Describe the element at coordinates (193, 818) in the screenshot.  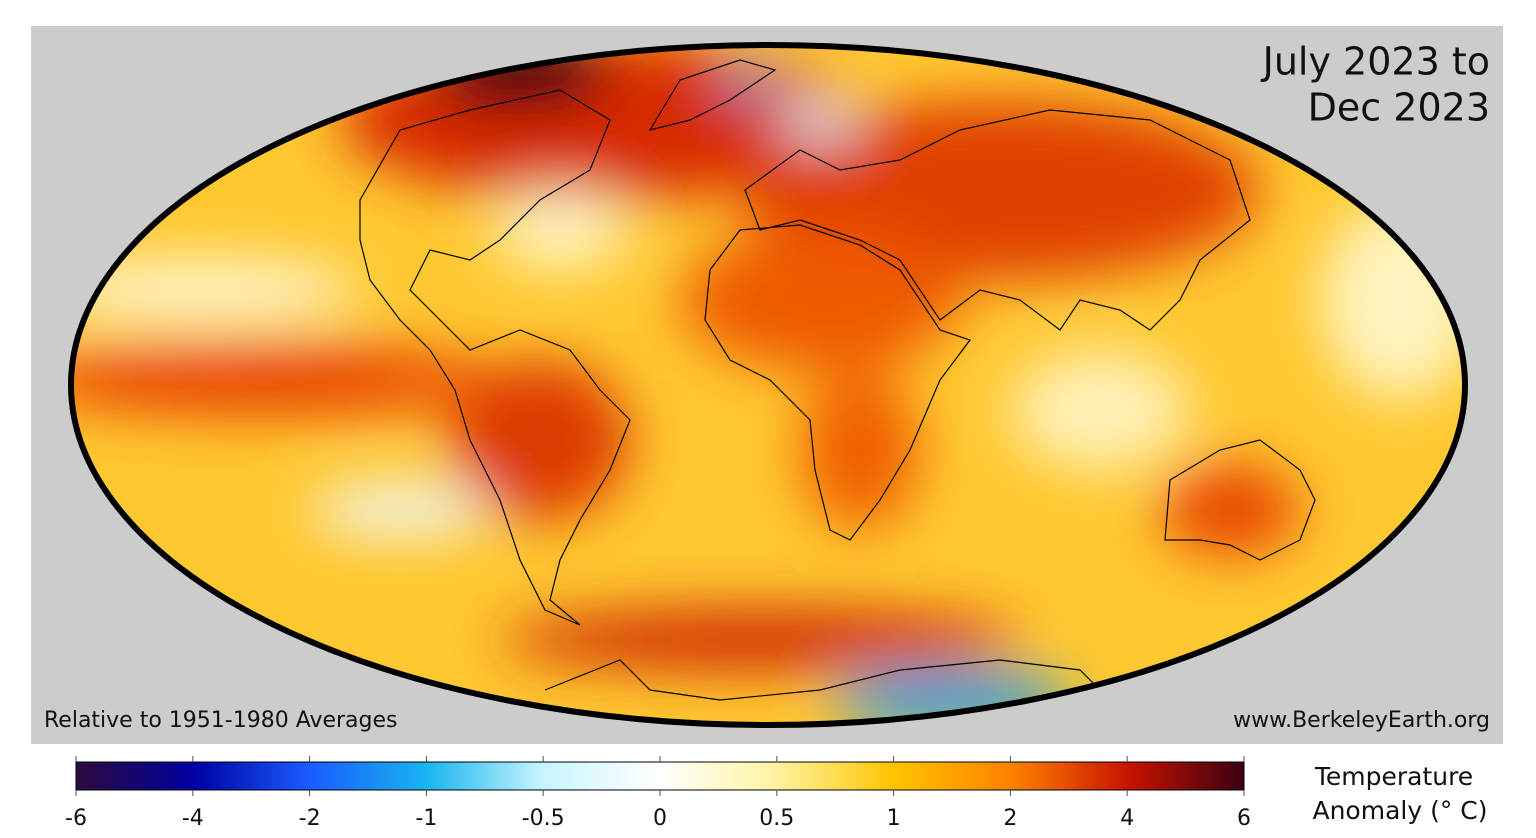
I see `colorbar-tick-label: -4` at that location.